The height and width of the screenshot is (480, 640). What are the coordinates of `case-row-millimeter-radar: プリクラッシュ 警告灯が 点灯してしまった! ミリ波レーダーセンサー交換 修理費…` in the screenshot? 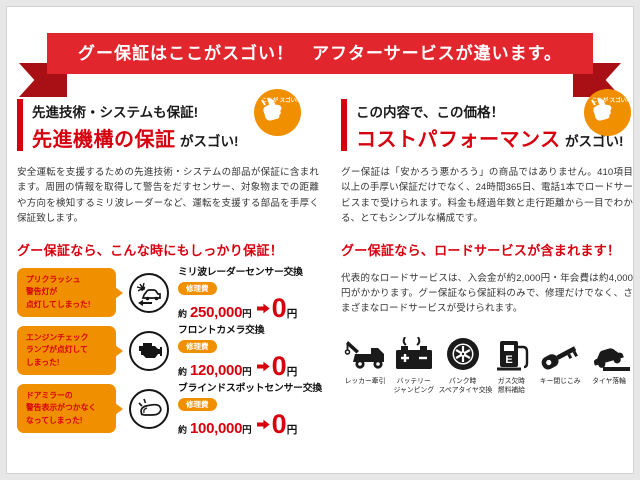 It's located at (168, 294).